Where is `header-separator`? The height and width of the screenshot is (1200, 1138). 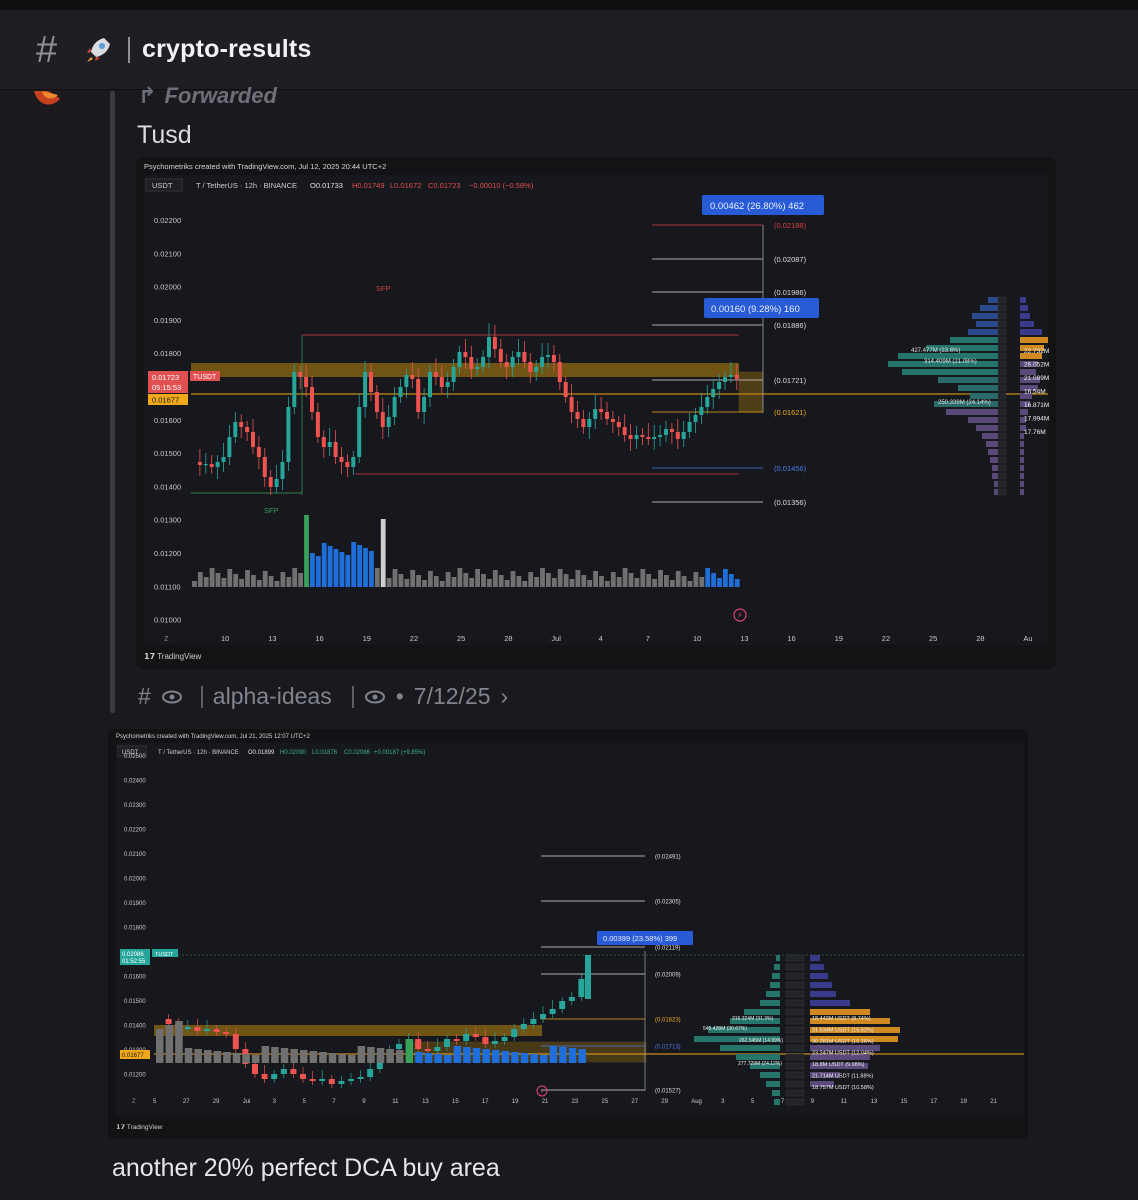 header-separator is located at coordinates (129, 49).